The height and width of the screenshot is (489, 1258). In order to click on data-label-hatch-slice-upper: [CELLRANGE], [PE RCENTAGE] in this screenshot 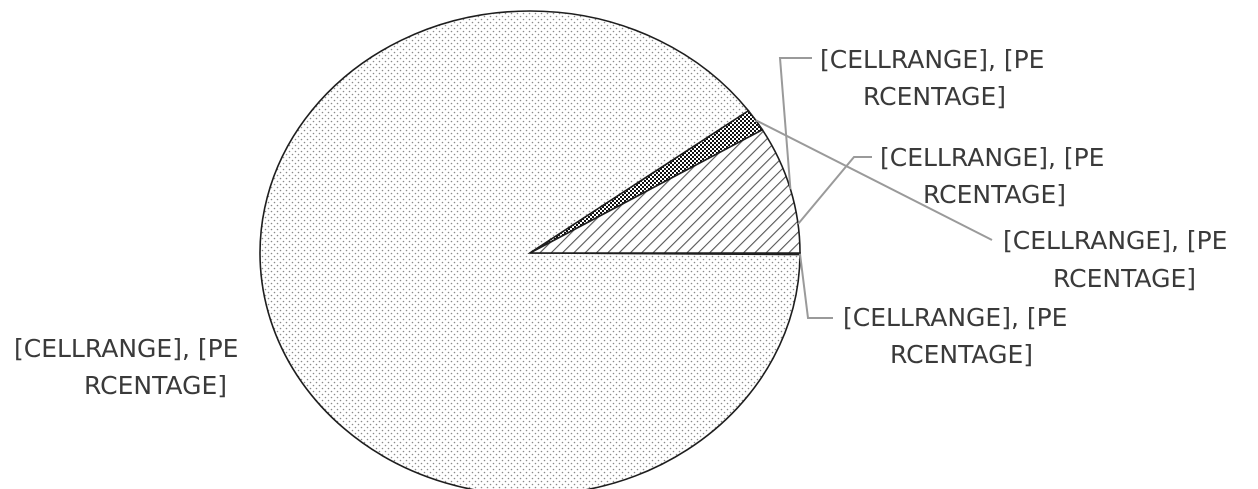, I will do `click(936, 78)`.